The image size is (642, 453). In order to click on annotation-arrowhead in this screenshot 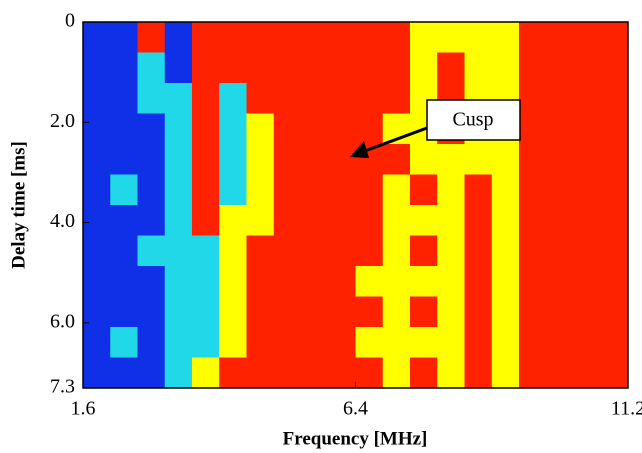, I will do `click(359, 149)`.